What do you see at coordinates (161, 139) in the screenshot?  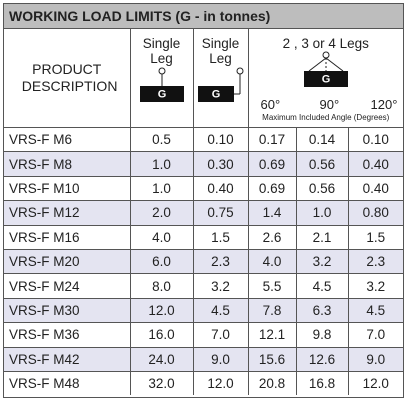 I see `value-cell: 0.5` at bounding box center [161, 139].